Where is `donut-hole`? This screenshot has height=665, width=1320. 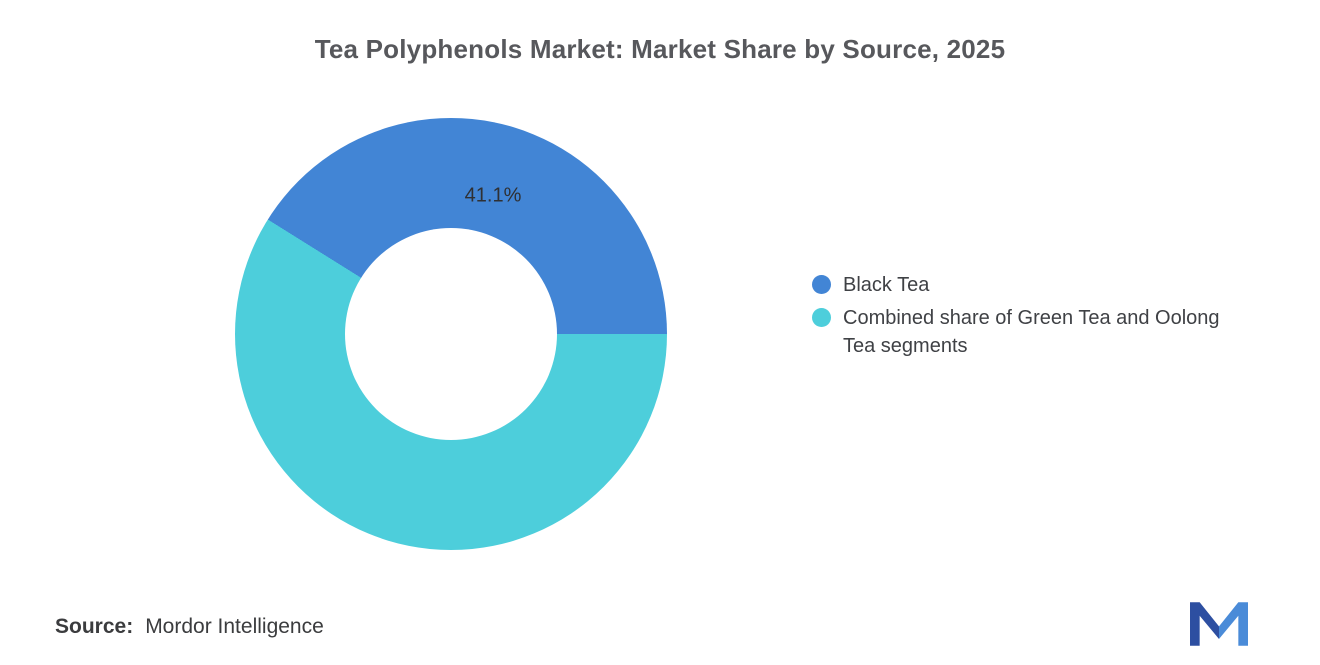 donut-hole is located at coordinates (451, 334).